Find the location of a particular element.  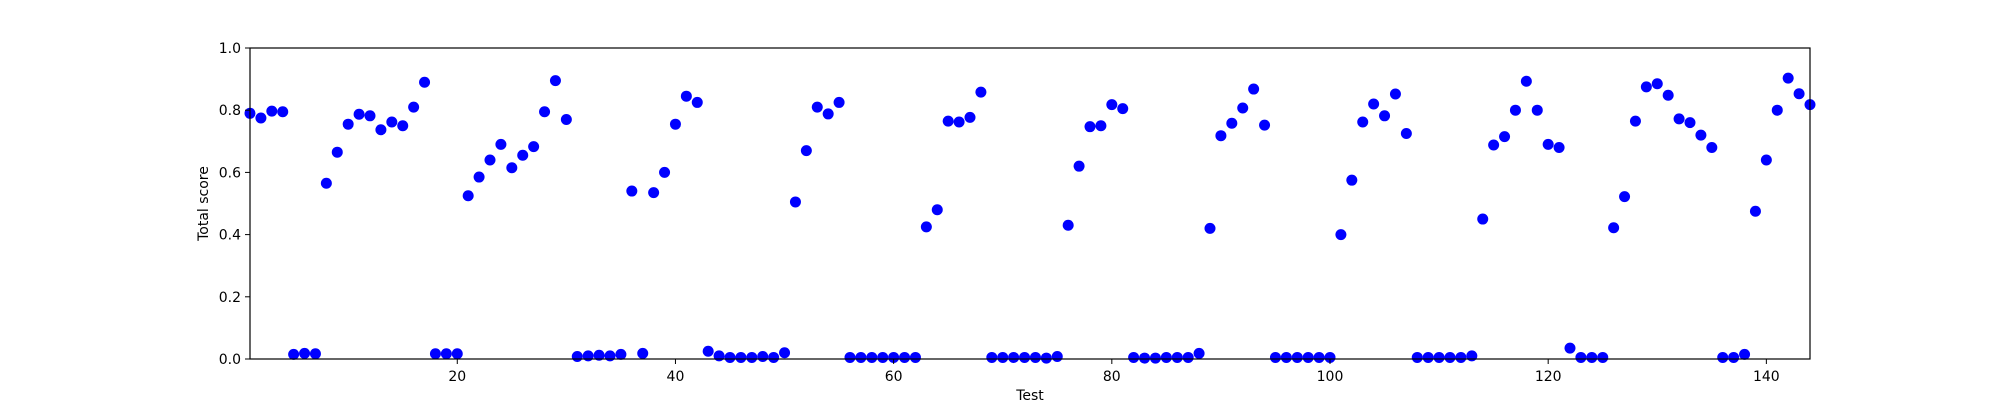

y-axis-ticks: 0.0 0.2 0.4 0.6 0.8 1.0 is located at coordinates (234, 204).